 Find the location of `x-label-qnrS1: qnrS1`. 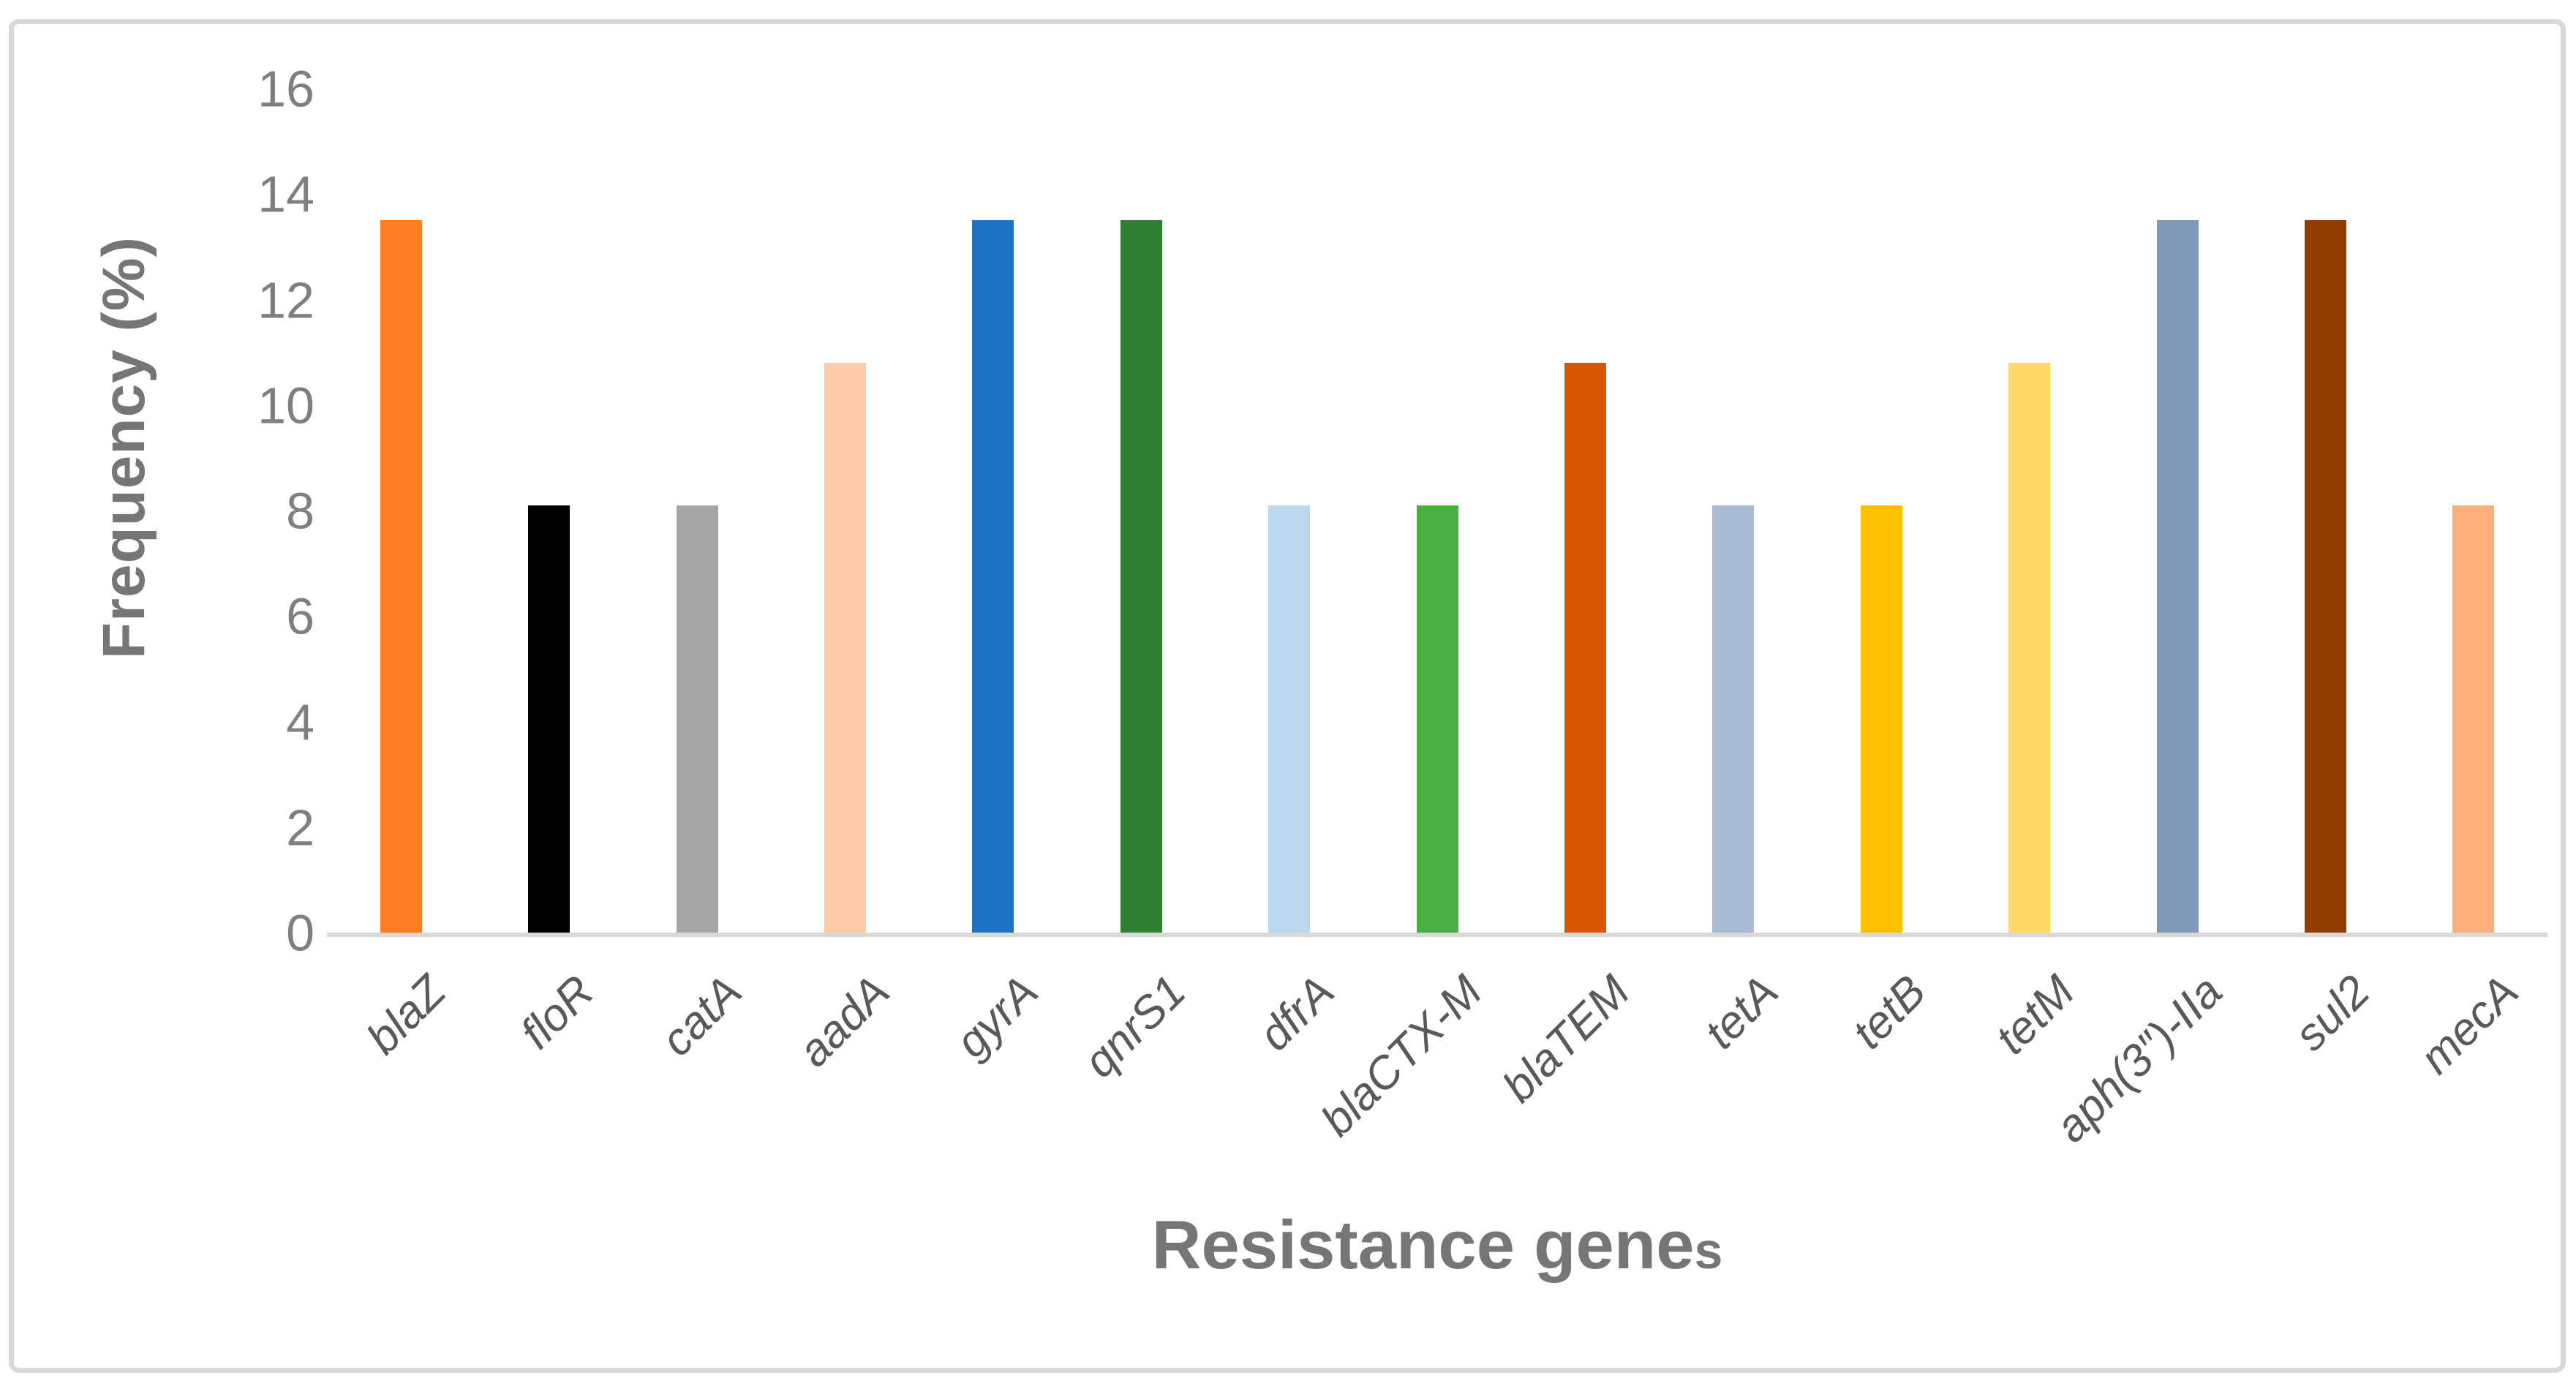

x-label-qnrS1: qnrS1 is located at coordinates (1135, 1026).